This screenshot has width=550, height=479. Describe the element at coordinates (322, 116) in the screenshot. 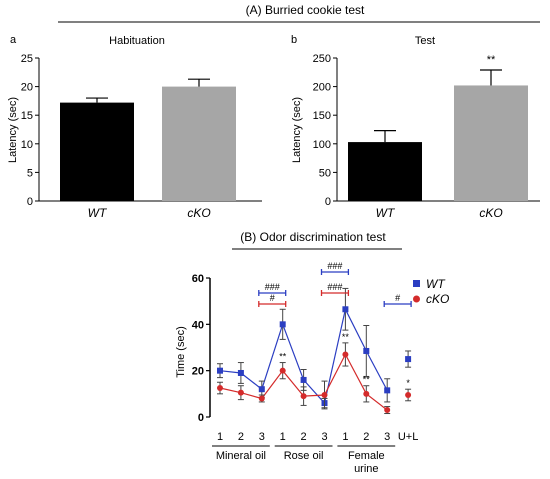

I see `y-tick-label: 150` at that location.